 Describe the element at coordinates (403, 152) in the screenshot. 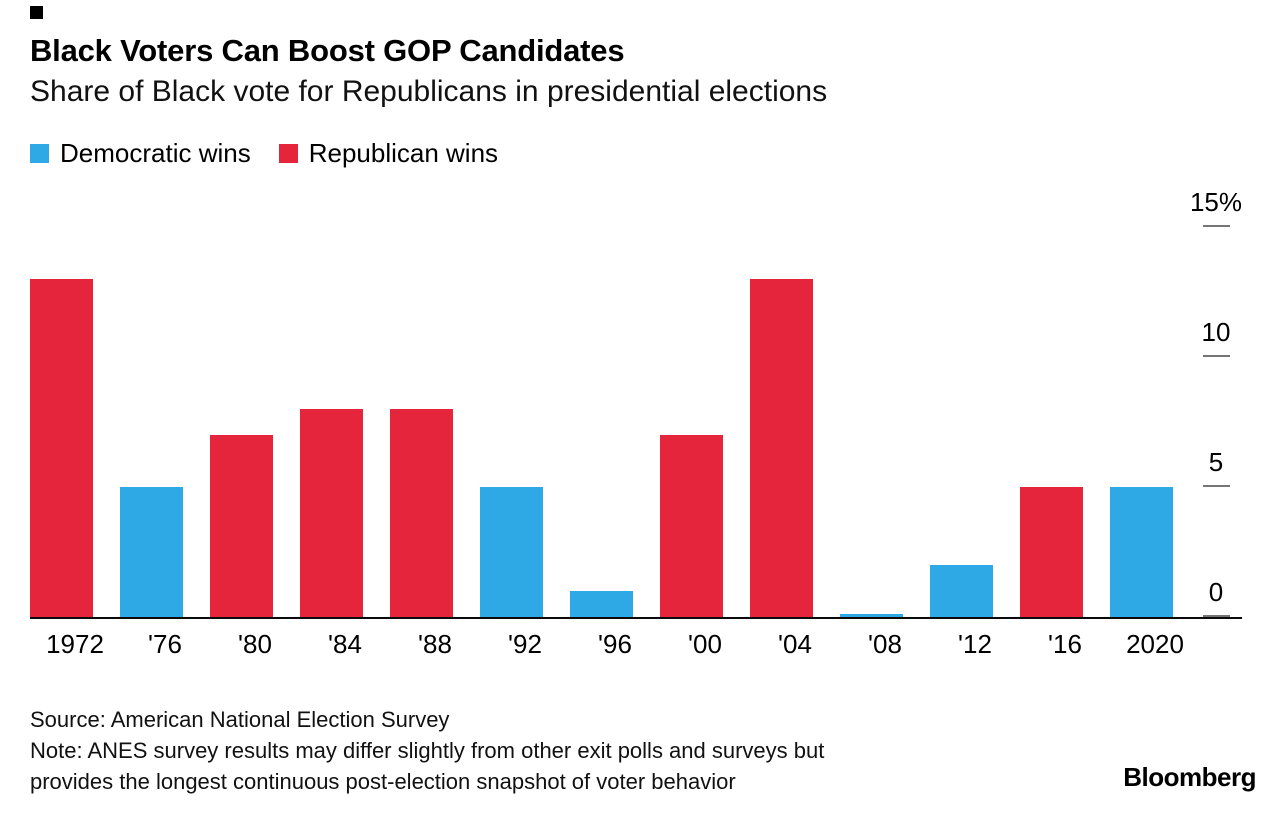

I see `legend-label-republican: Republican wins` at that location.